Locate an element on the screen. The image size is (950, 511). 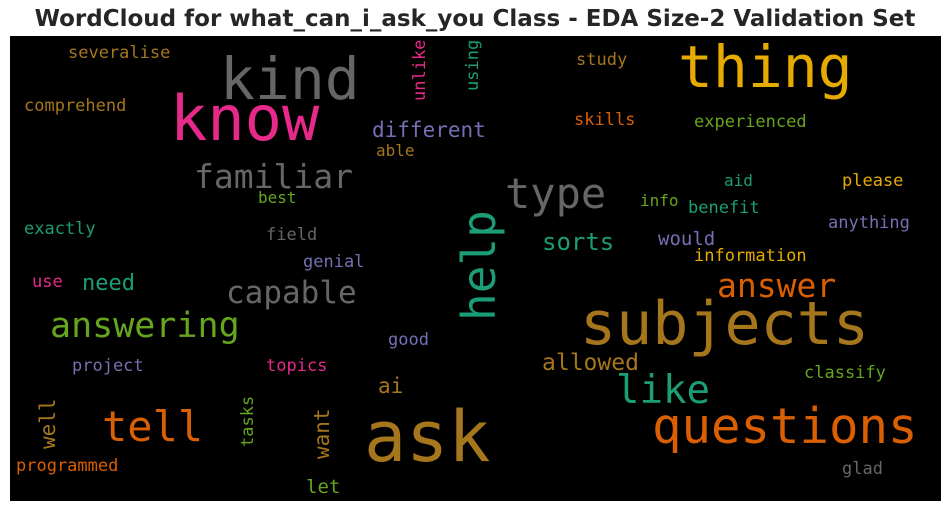
word-skills: skills is located at coordinates (605, 120).